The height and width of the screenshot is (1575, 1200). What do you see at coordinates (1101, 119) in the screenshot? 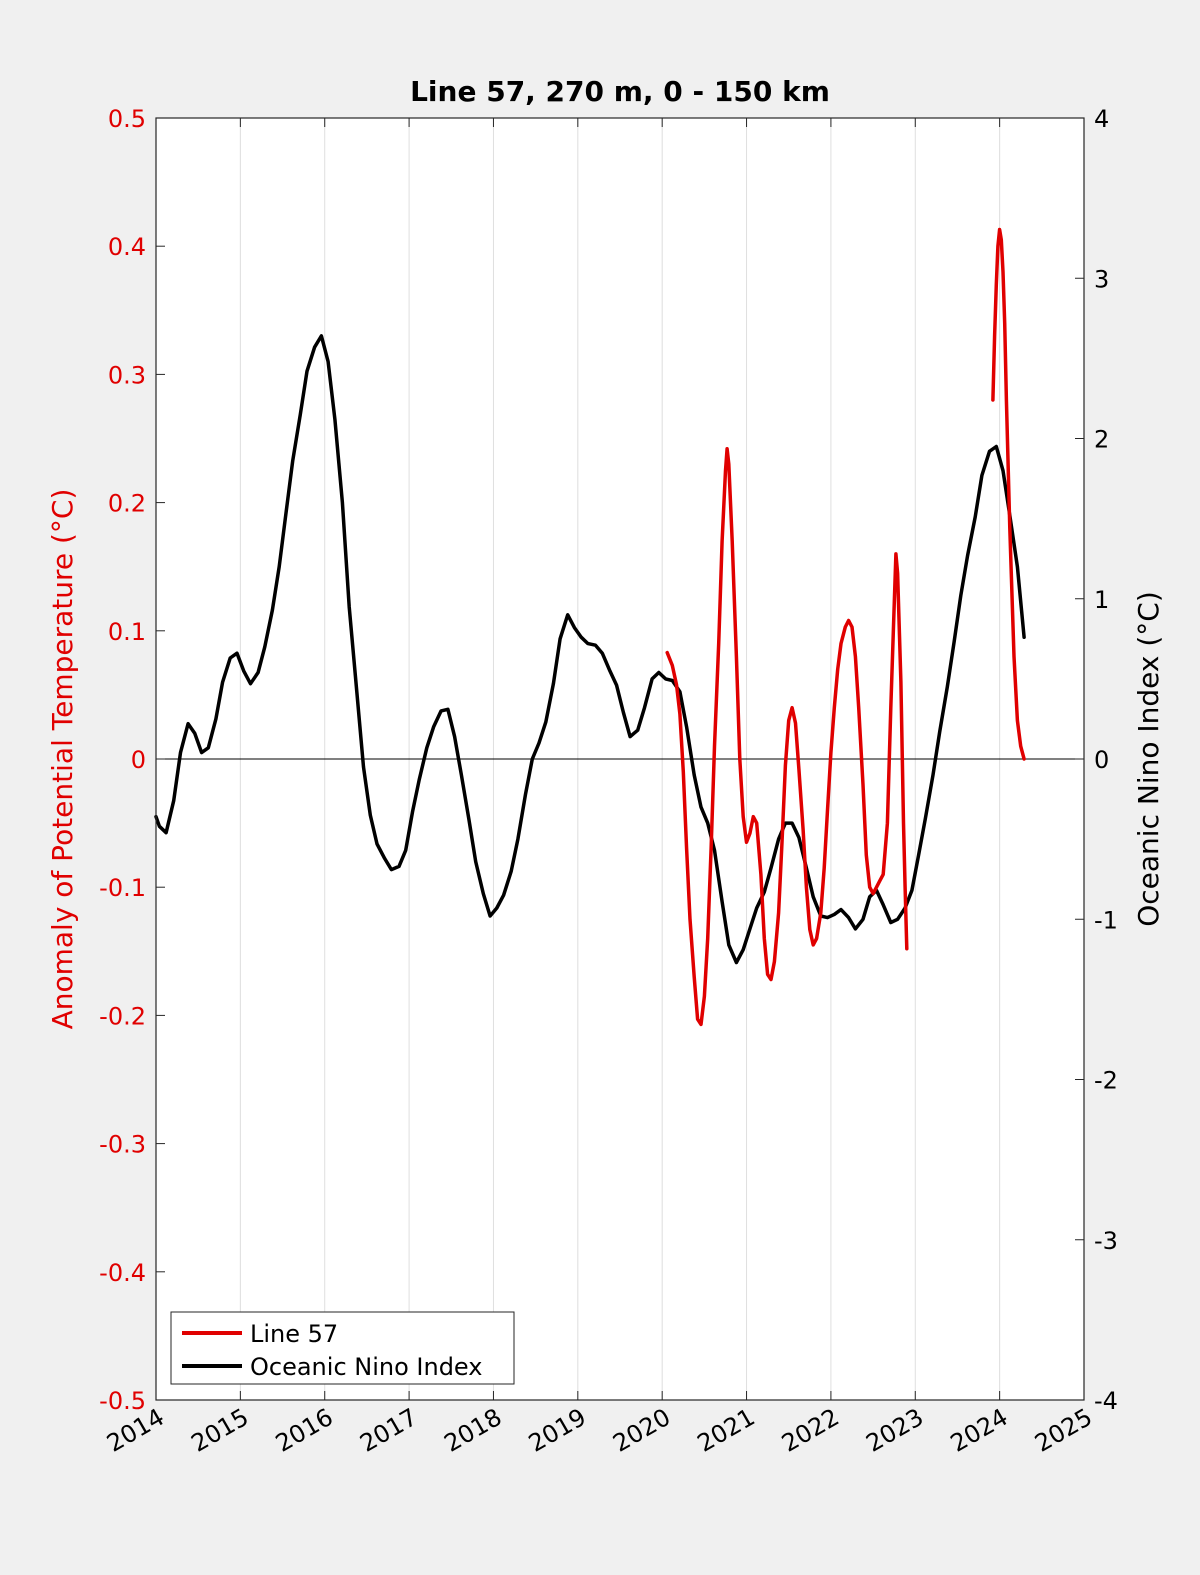
I see `y2-tick-label: 4` at bounding box center [1101, 119].